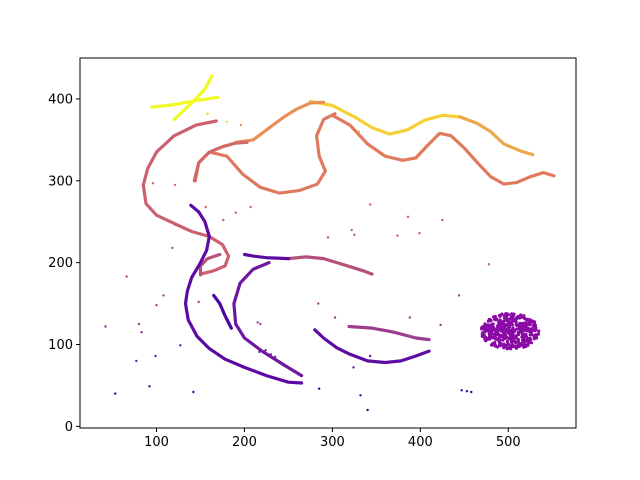  I want to click on y-tick-label-4: 400, so click(60, 99).